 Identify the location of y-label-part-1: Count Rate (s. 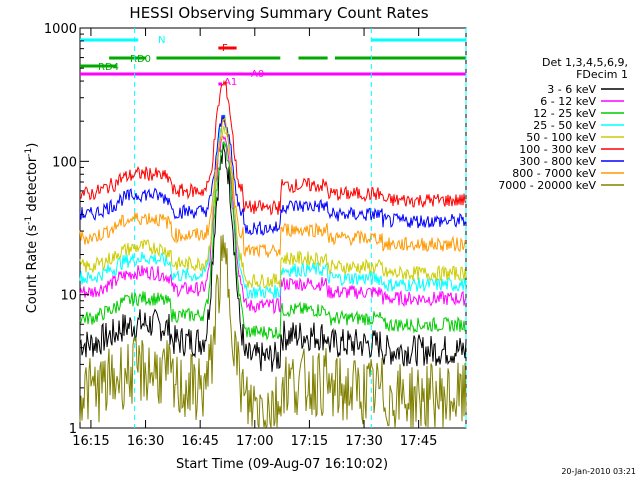
(32, 269).